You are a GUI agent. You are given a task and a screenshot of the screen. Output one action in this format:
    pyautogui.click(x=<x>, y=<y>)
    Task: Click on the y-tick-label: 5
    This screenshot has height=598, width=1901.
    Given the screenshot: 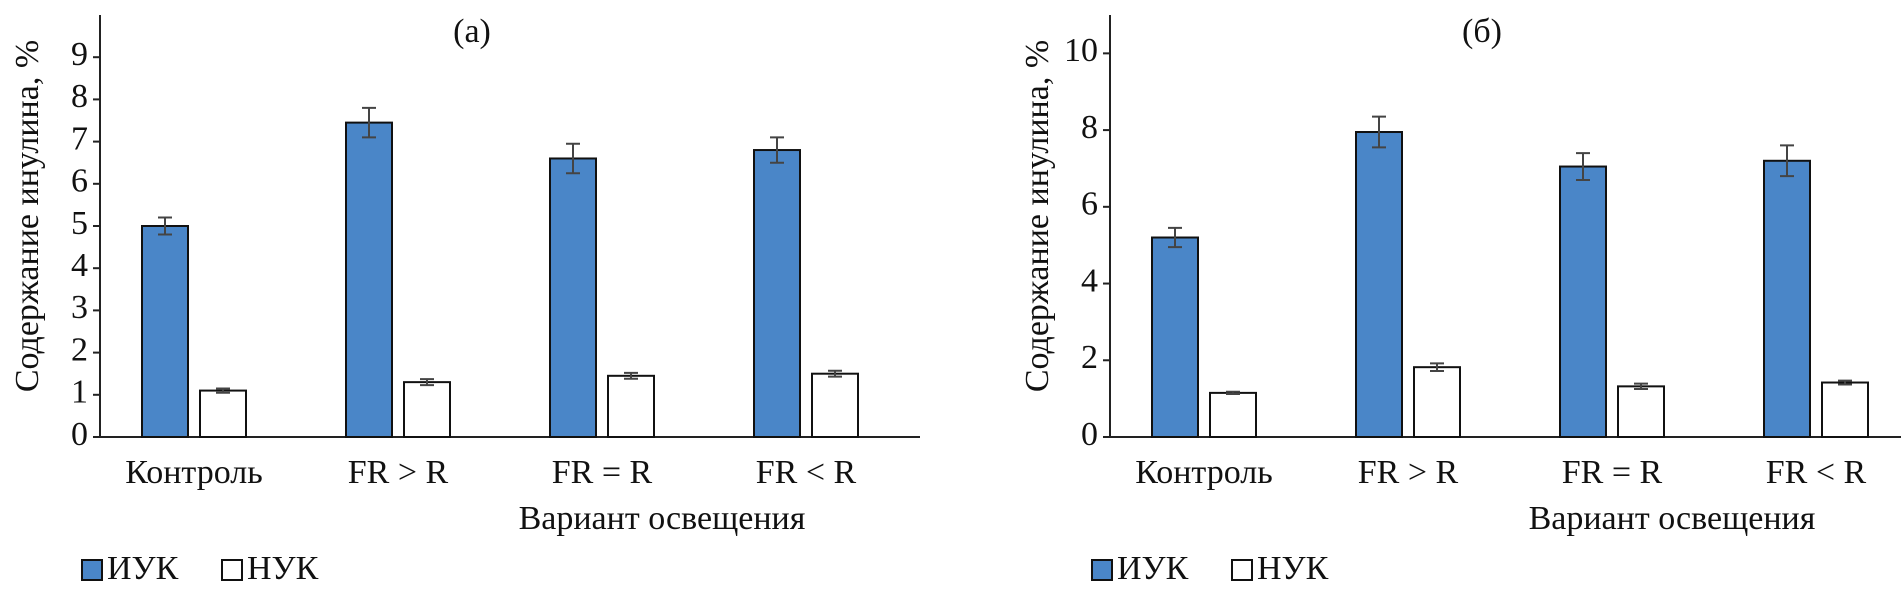 What is the action you would take?
    pyautogui.click(x=79, y=223)
    